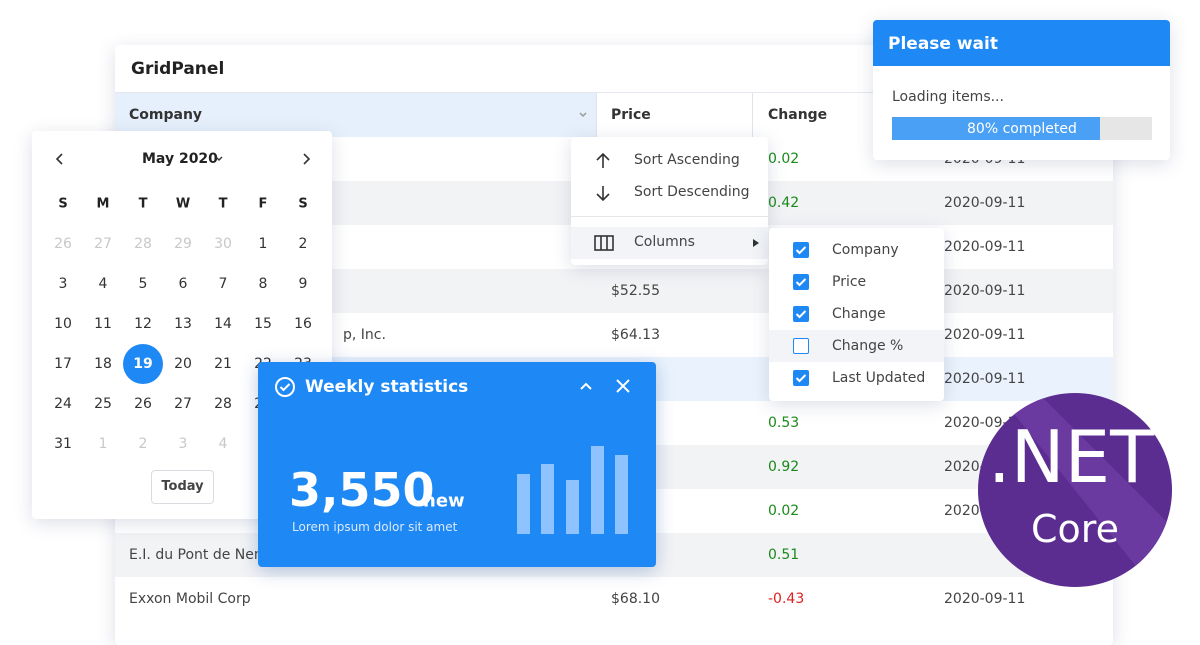 The image size is (1200, 645). I want to click on day: 17, so click(63, 364).